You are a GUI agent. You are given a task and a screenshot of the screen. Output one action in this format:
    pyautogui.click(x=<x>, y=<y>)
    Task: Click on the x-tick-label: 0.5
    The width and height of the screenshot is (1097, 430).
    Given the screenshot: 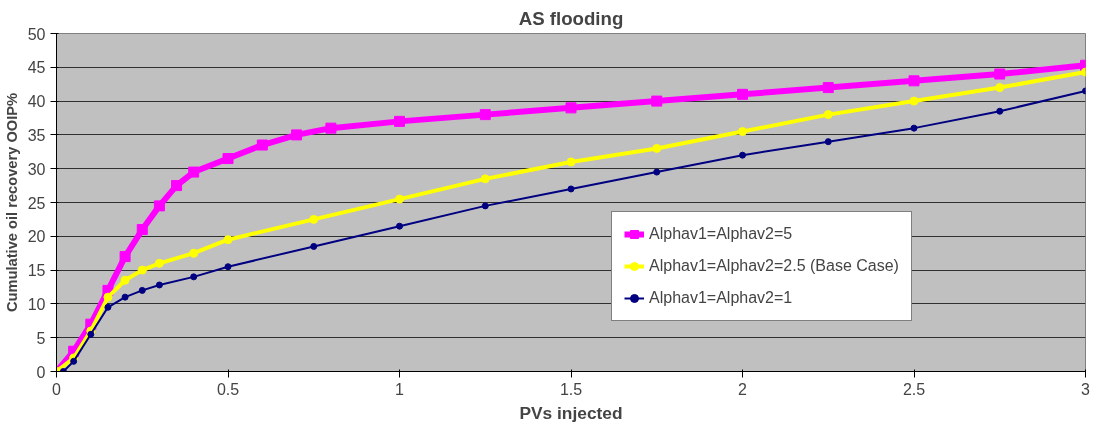 What is the action you would take?
    pyautogui.click(x=228, y=389)
    